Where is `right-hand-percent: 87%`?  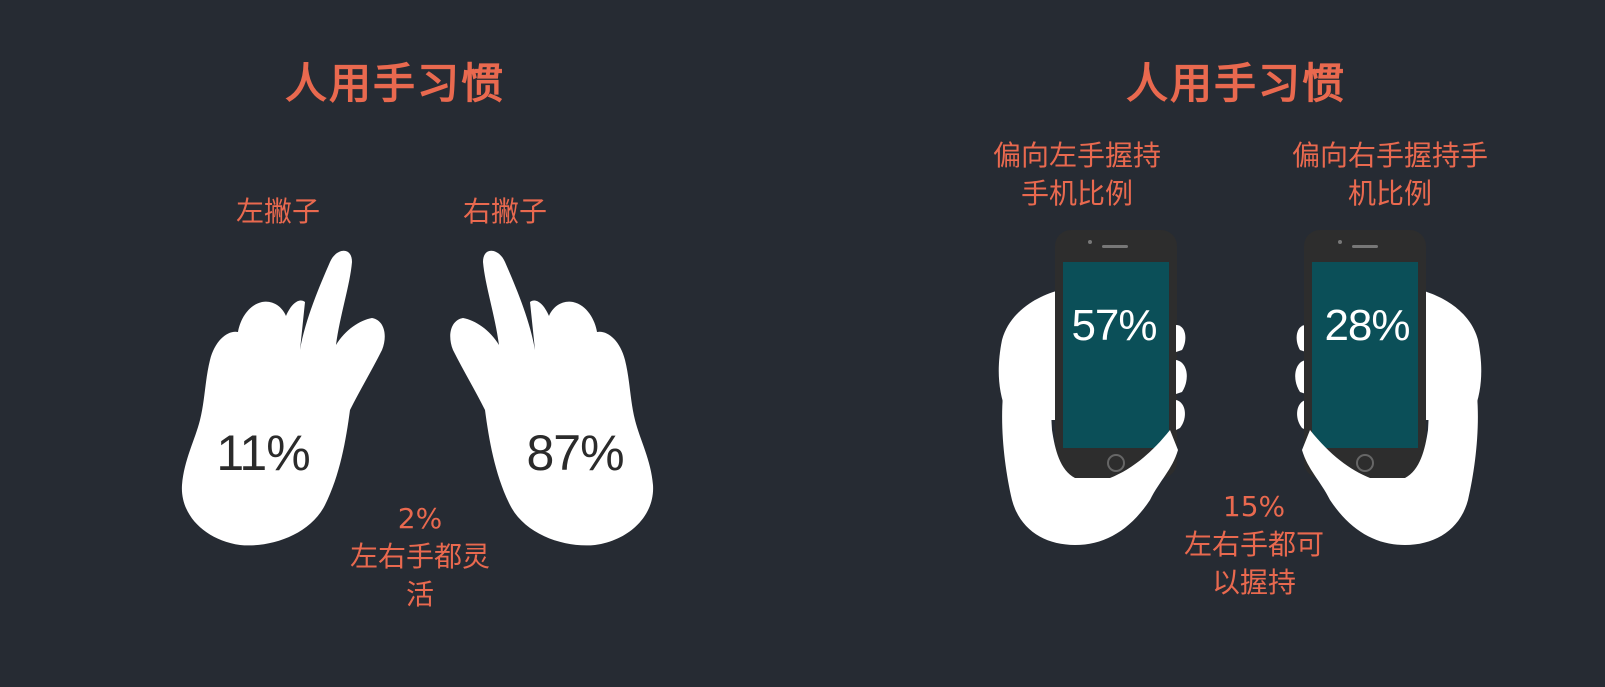 right-hand-percent: 87% is located at coordinates (575, 453).